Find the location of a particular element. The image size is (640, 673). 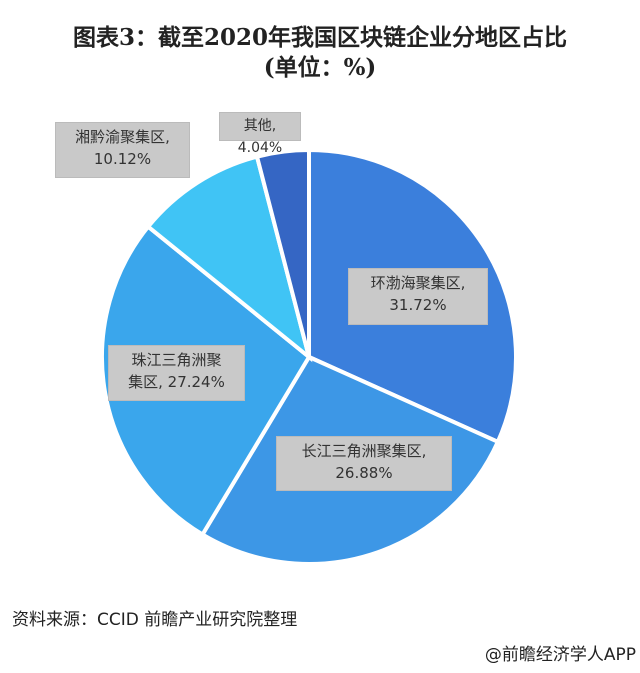

label-huanbohai: 环渤海聚集区, 31.72% is located at coordinates (418, 296).